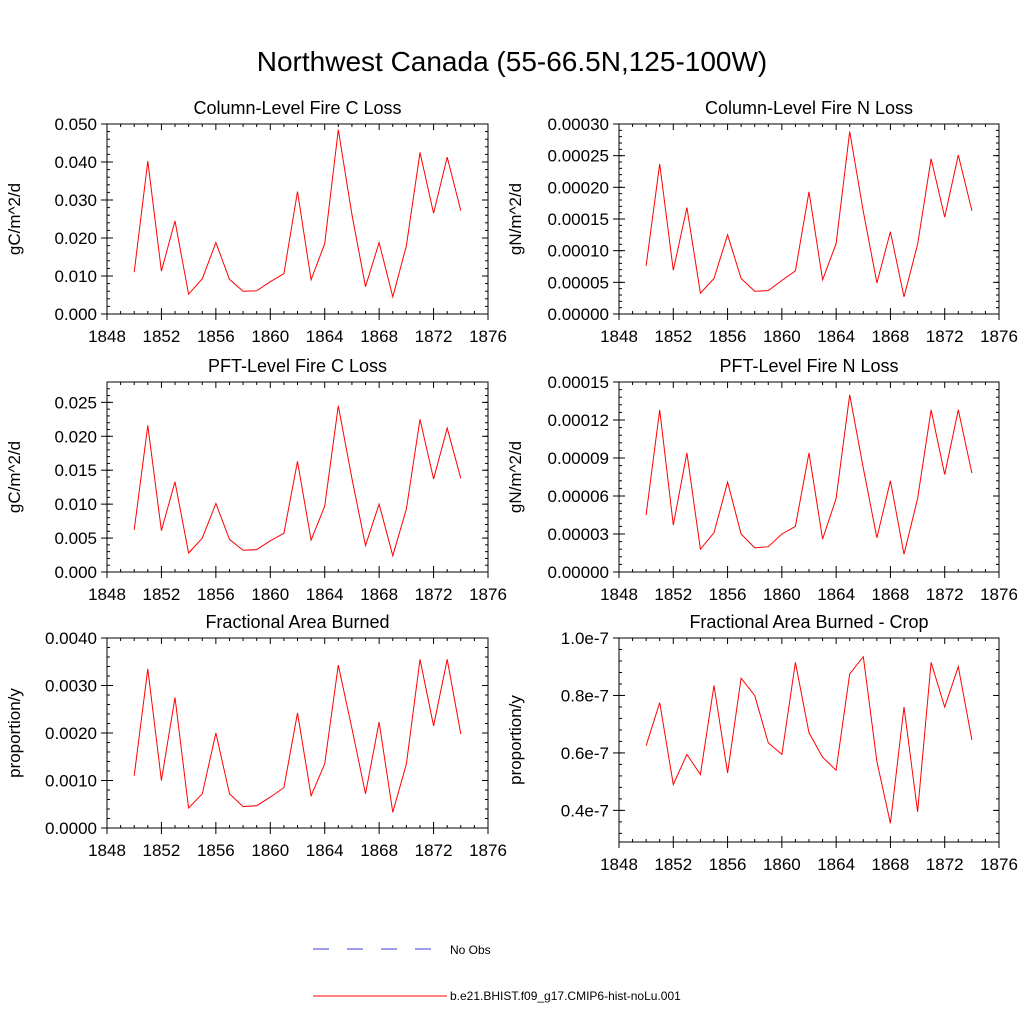 This screenshot has width=1024, height=1024. Describe the element at coordinates (808, 622) in the screenshot. I see `panel-title: Fractional Area Burned - Crop` at that location.